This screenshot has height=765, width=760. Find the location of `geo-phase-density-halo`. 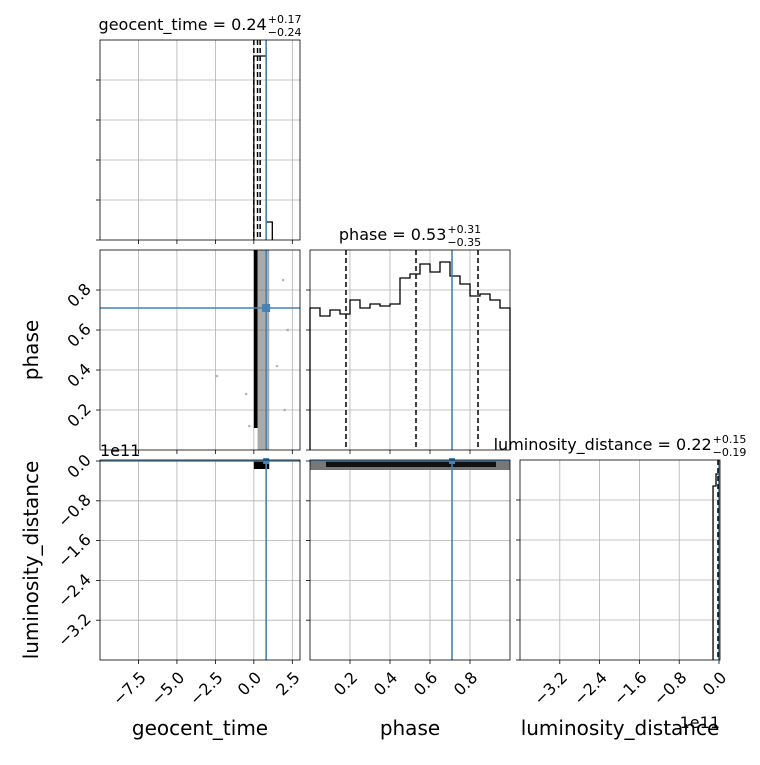

geo-phase-density-halo is located at coordinates (263, 350).